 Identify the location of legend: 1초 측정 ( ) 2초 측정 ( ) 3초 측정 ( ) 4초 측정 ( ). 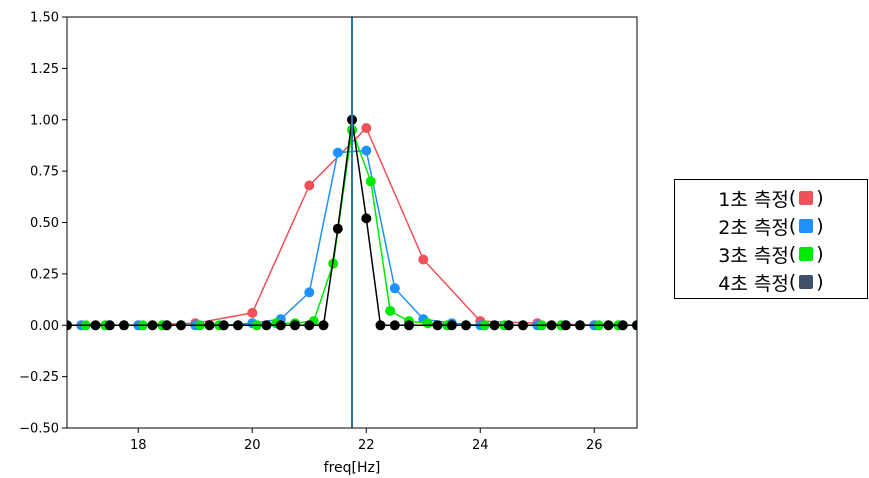
(771, 239).